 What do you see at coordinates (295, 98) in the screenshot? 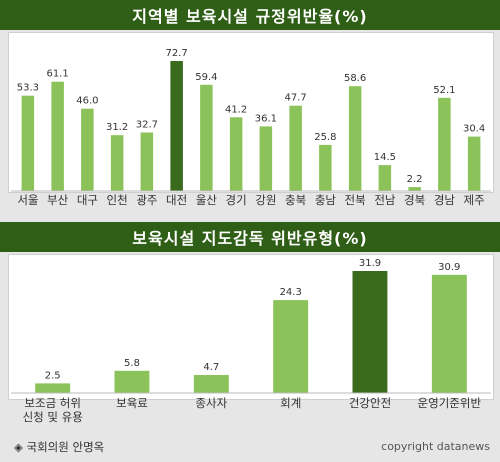
I see `chart1-value-label: 47.7` at bounding box center [295, 98].